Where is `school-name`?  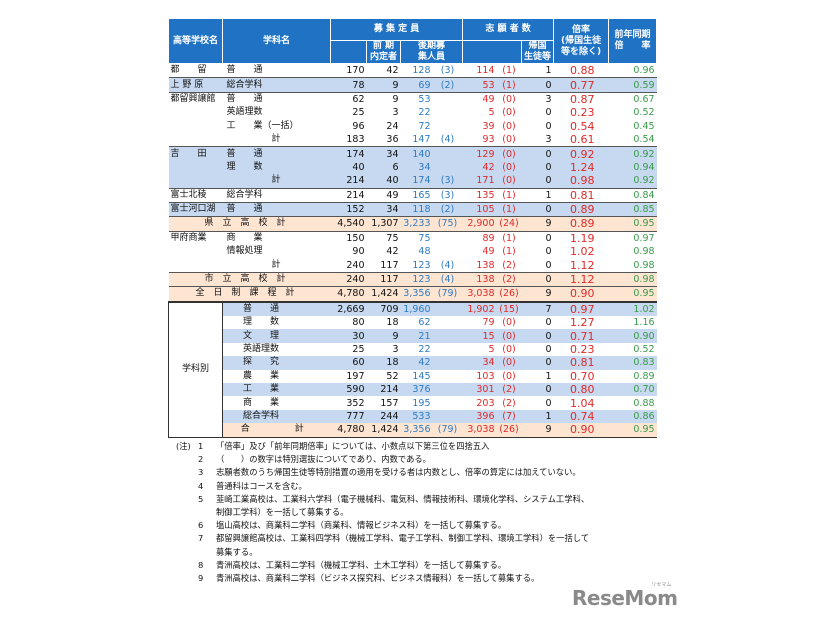 school-name is located at coordinates (196, 126).